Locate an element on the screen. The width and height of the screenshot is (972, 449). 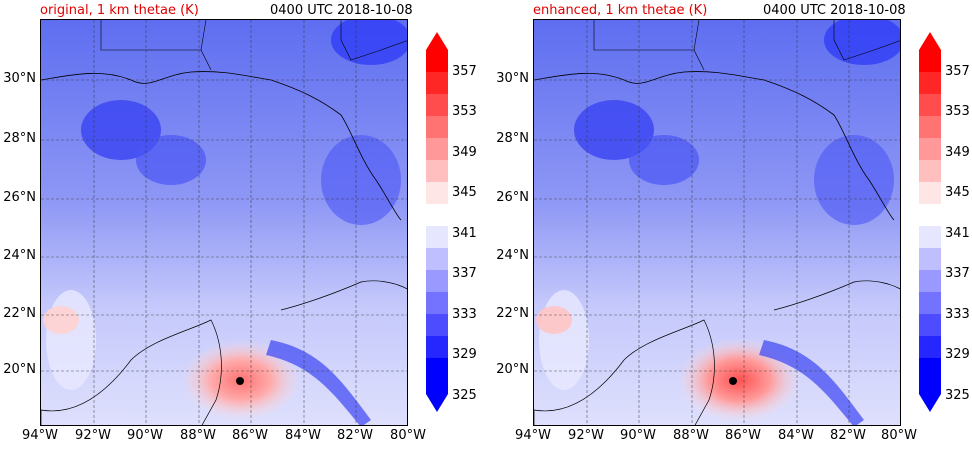
right-panel-time: 0400 UTC 2018-10-08 is located at coordinates (834, 10).